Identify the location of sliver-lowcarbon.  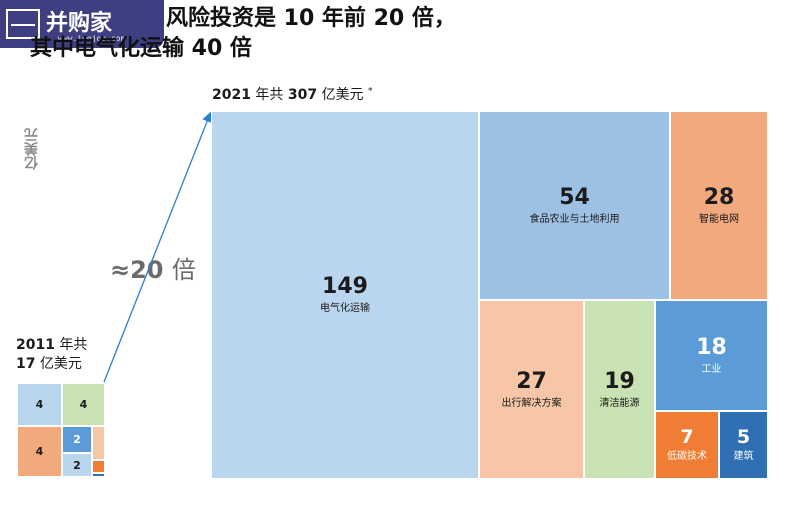
(98, 466).